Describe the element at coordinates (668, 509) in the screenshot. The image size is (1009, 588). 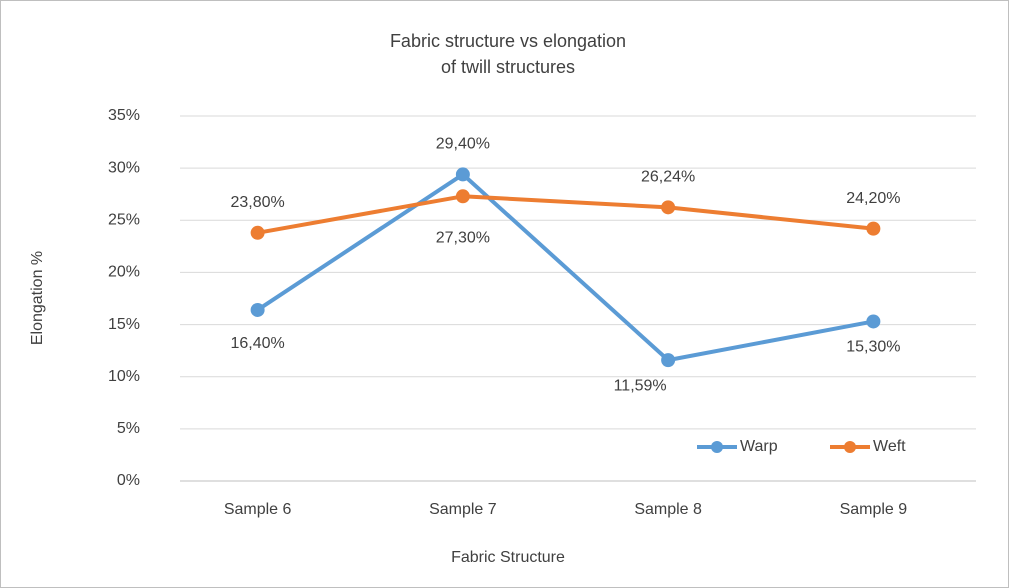
I see `x-tick-label: Sample 8` at that location.